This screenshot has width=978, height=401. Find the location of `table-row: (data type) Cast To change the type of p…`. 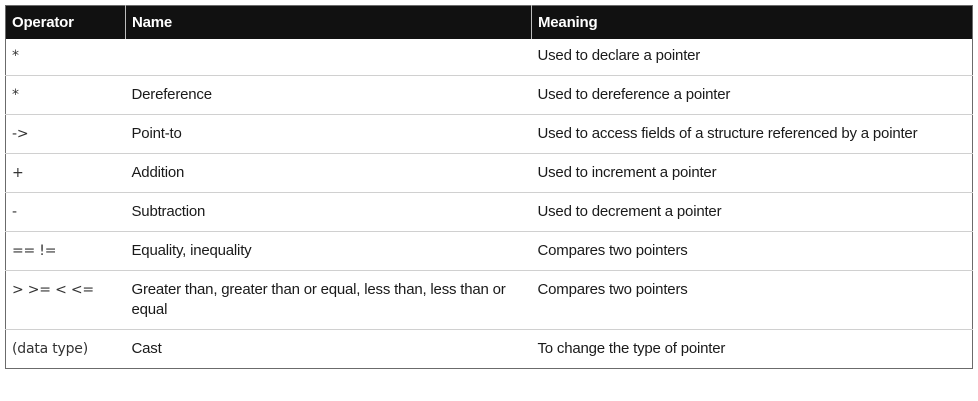

table-row: (data type) Cast To change the type of p… is located at coordinates (489, 349).